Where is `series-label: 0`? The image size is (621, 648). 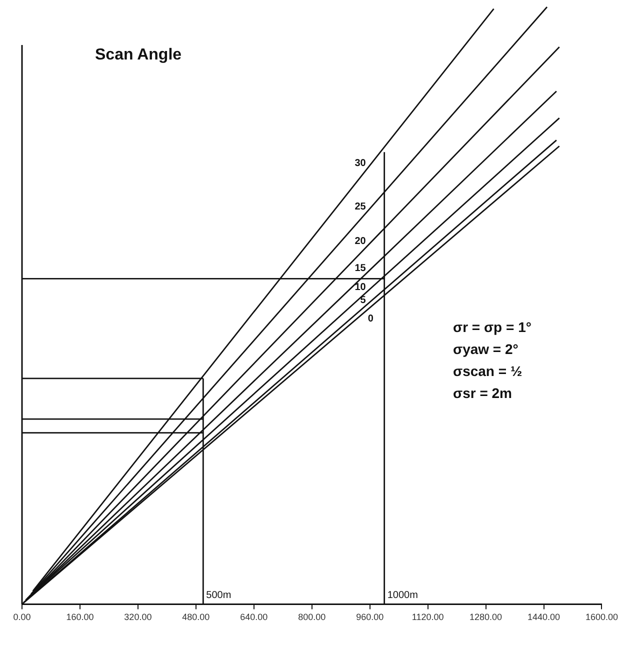 series-label: 0 is located at coordinates (371, 318).